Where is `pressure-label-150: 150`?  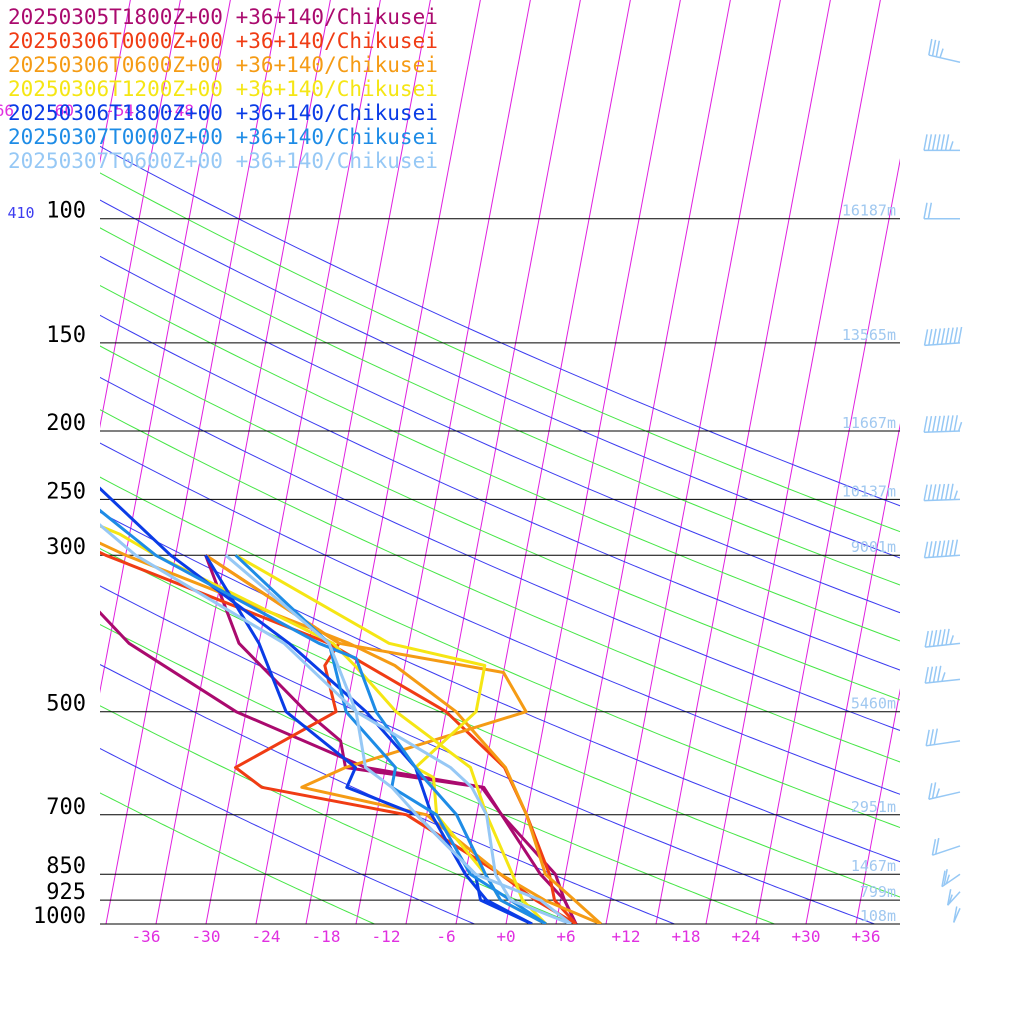 pressure-label-150: 150 is located at coordinates (66, 335).